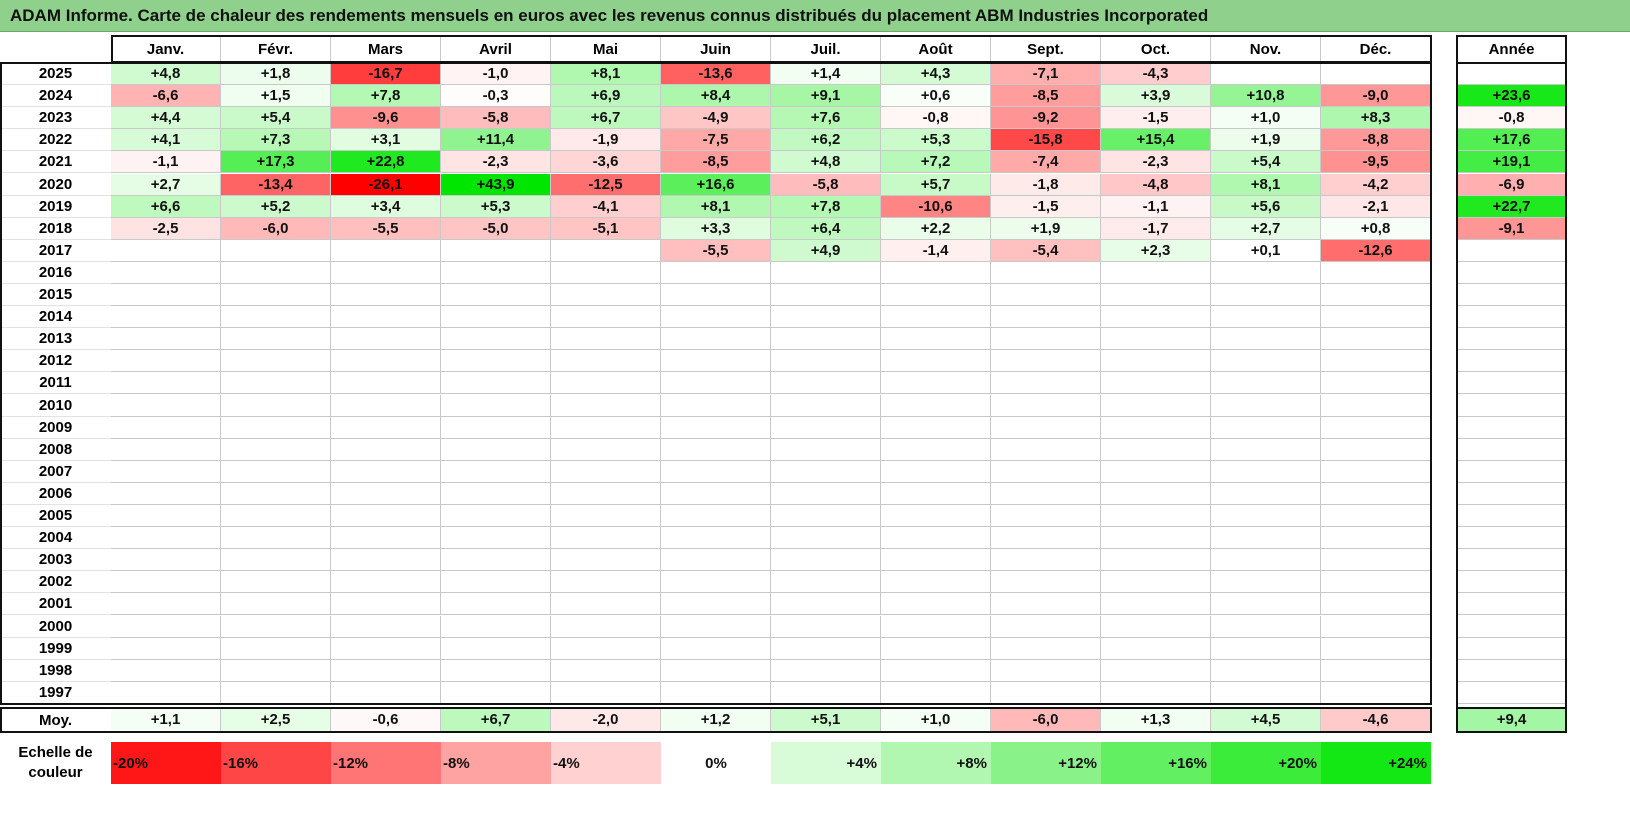 This screenshot has height=815, width=1630. Describe the element at coordinates (276, 184) in the screenshot. I see `heatmap-cell: -13,4` at that location.